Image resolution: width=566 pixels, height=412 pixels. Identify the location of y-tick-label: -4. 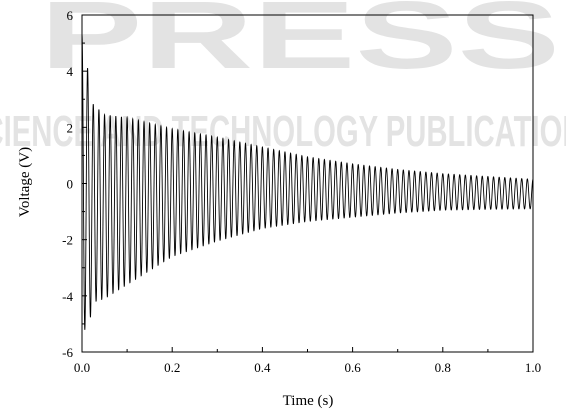
(67, 296).